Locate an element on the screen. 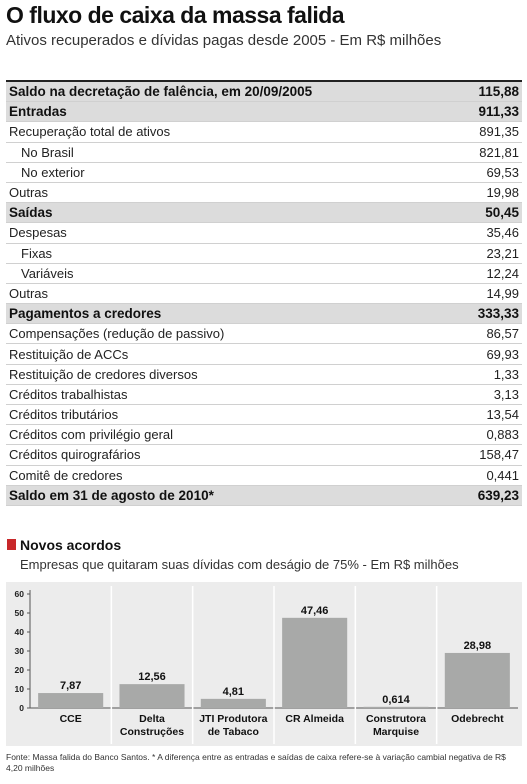 The height and width of the screenshot is (784, 527). row-label: Entradas is located at coordinates (38, 112).